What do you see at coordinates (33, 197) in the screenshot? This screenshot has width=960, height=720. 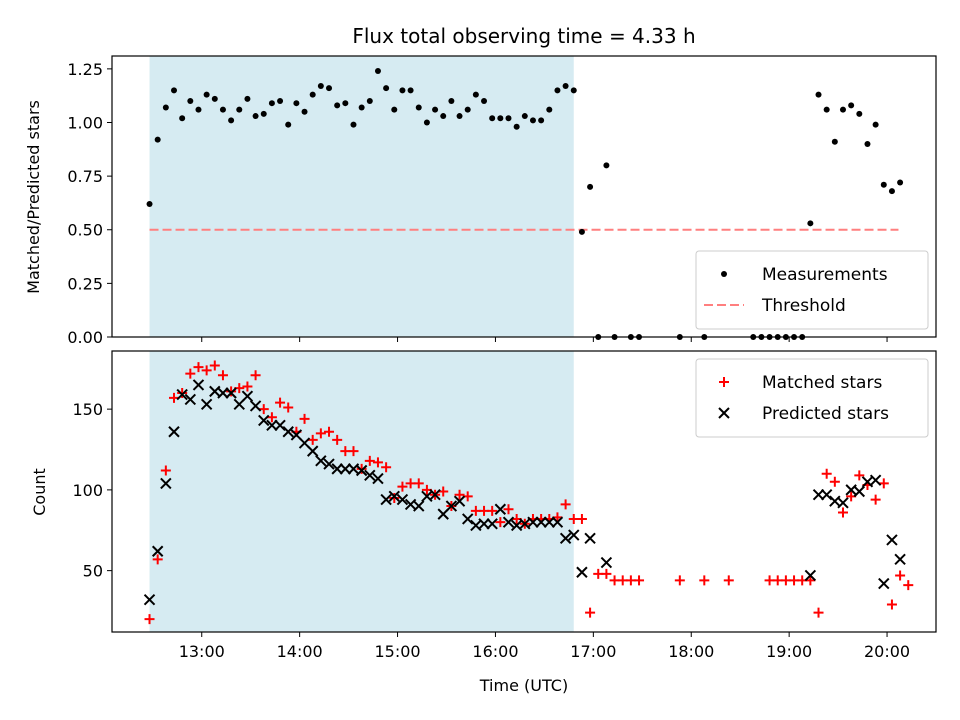 I see `top-y-axis-label: Matched/Predicted stars` at bounding box center [33, 197].